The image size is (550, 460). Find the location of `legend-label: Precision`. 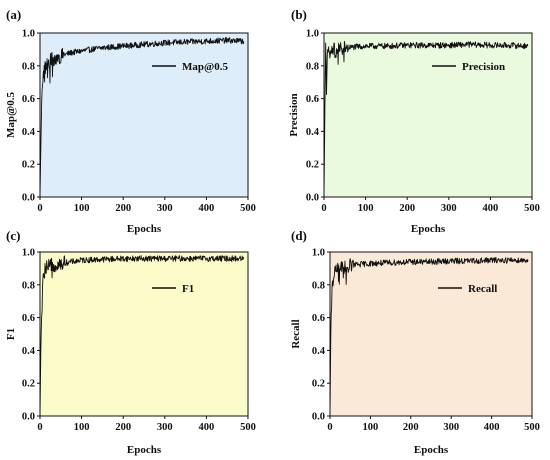

legend-label: Precision is located at coordinates (483, 67).